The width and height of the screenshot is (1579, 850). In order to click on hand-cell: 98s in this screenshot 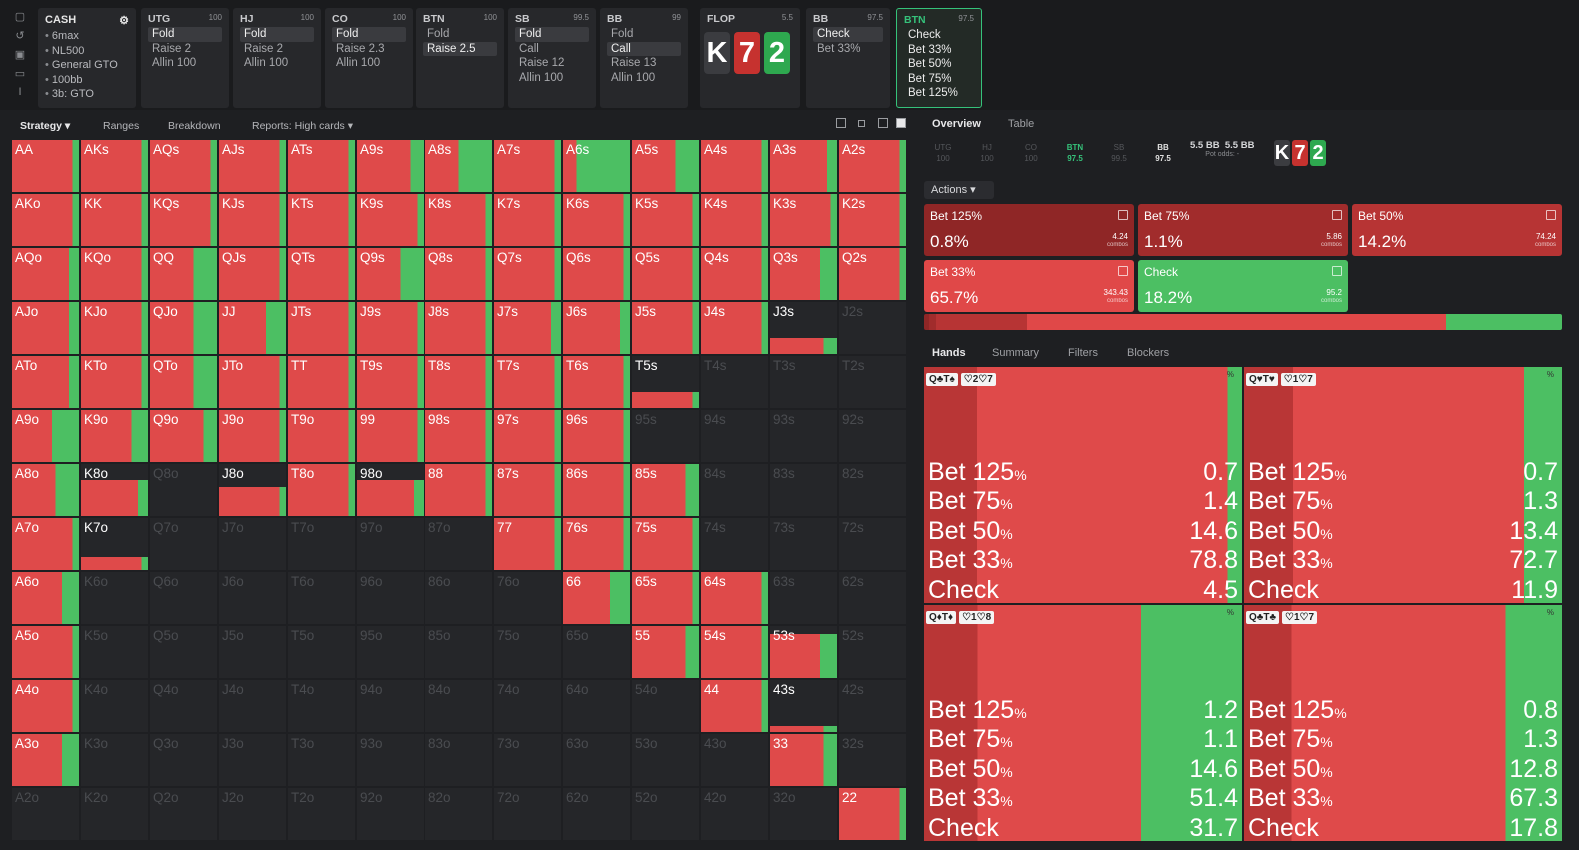, I will do `click(458, 436)`.